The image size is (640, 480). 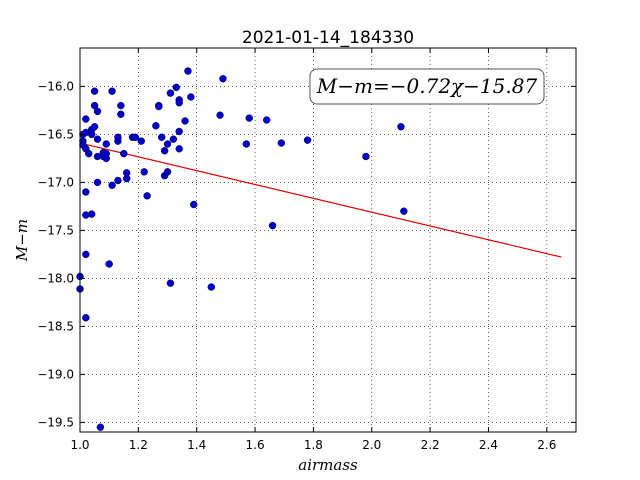 What do you see at coordinates (371, 445) in the screenshot?
I see `x-tick-label: 2.0` at bounding box center [371, 445].